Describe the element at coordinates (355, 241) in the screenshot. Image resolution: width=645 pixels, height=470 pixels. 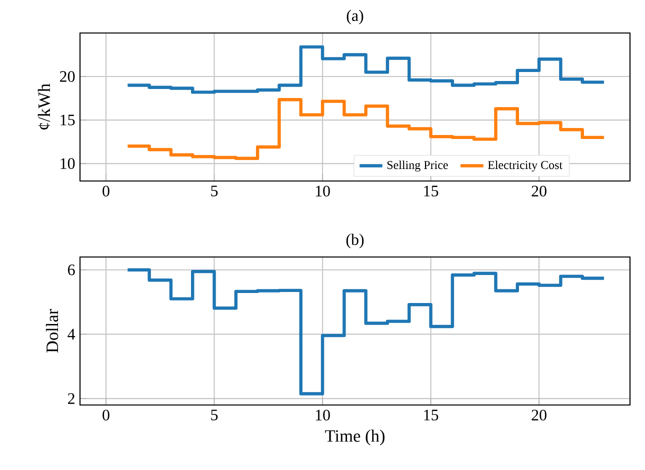
I see `chart-title: (b)` at that location.